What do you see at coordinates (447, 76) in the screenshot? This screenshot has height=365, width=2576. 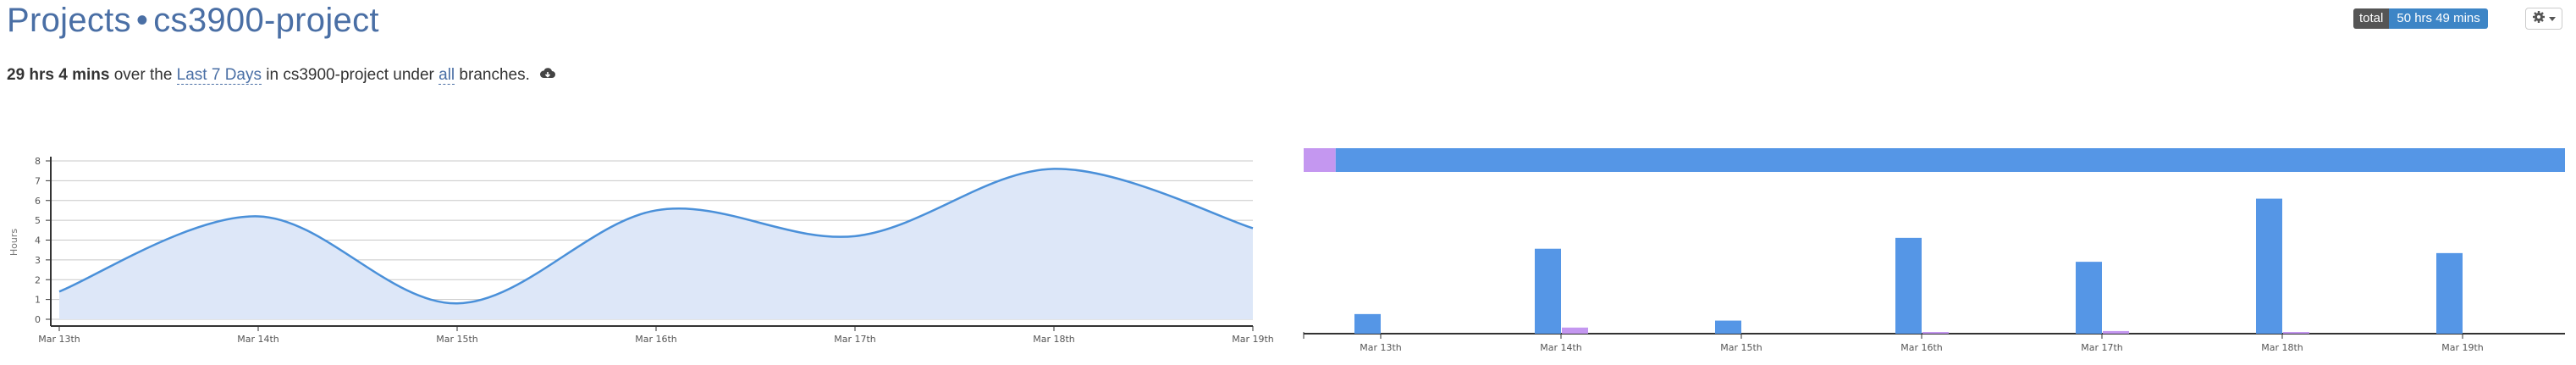 I see `branch-filter-link: all` at bounding box center [447, 76].